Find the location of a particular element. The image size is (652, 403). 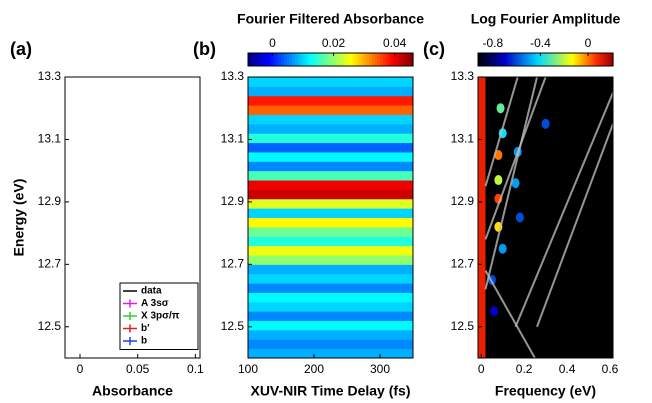

colorbar-title: Log Fourier Amplitude is located at coordinates (546, 19).